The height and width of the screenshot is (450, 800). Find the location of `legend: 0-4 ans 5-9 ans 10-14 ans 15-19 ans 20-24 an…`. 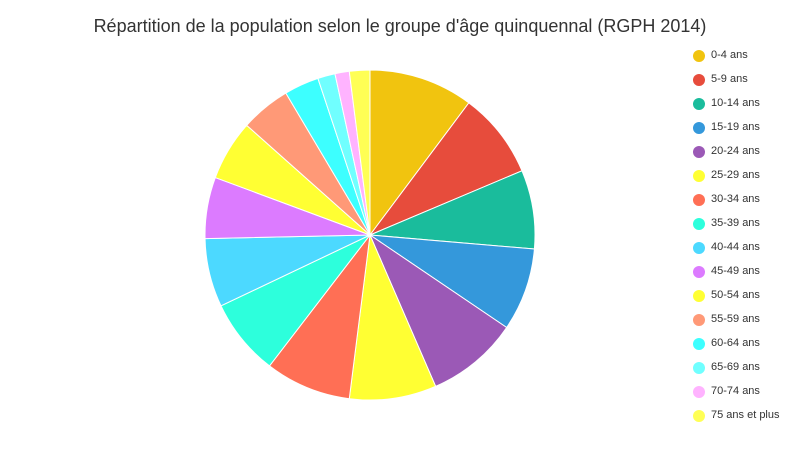

legend: 0-4 ans 5-9 ans 10-14 ans 15-19 ans 20-24 an… is located at coordinates (736, 241).